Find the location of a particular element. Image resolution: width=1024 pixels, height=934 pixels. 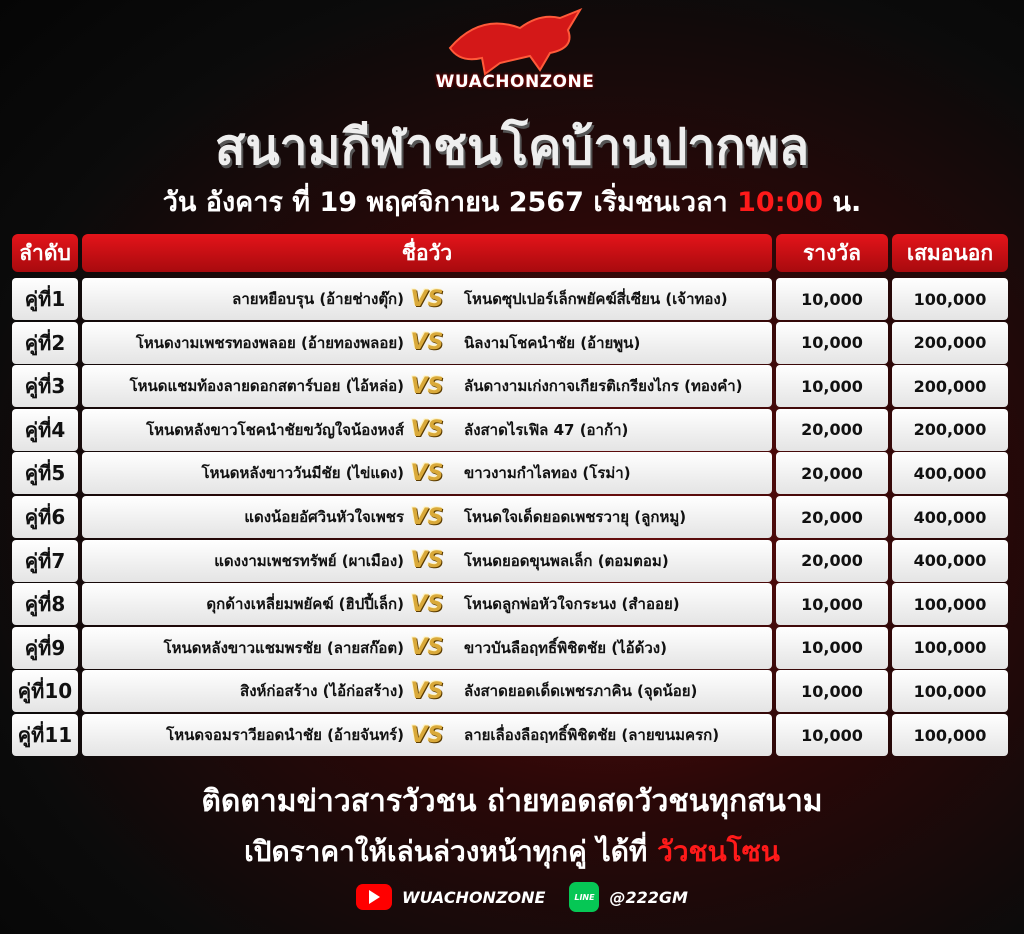

footer-line2-text: เปิดราคาให้เล่นล่วงหน้าทุกคู่ ได้ที่ is located at coordinates (446, 851).